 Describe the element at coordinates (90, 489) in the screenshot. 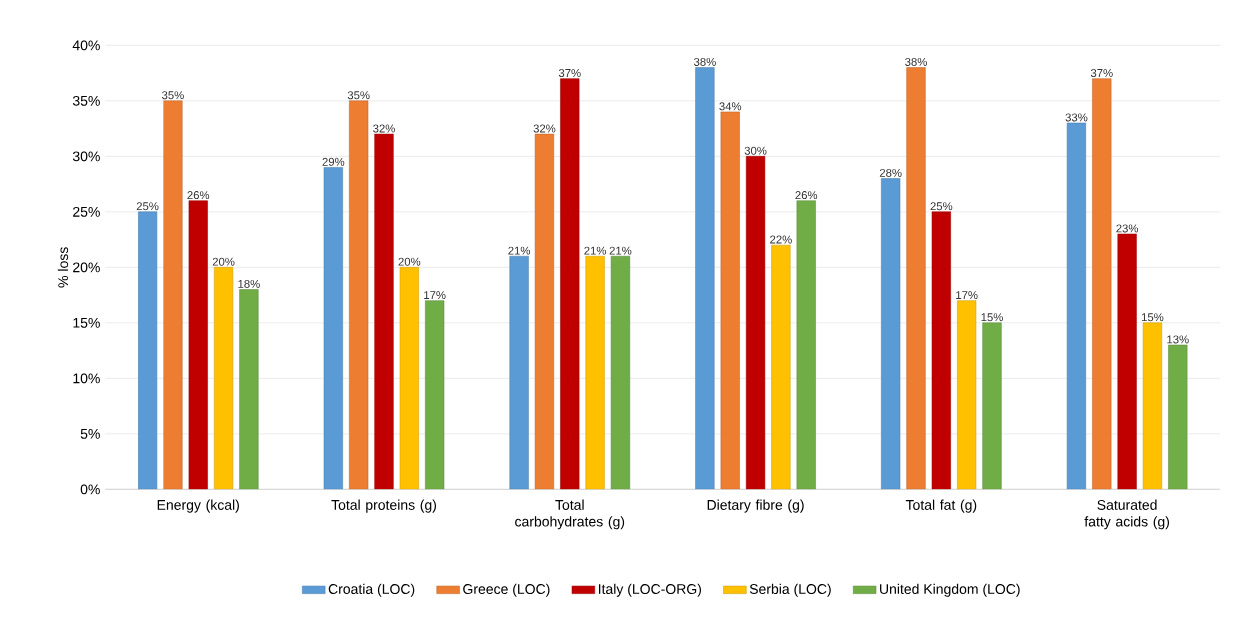

I see `y-tick-label: 0%` at that location.